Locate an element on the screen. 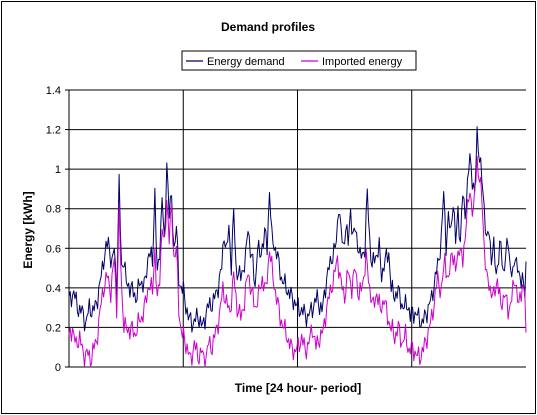 This screenshot has width=537, height=415. legend: Energy demand Imported energy is located at coordinates (299, 60).